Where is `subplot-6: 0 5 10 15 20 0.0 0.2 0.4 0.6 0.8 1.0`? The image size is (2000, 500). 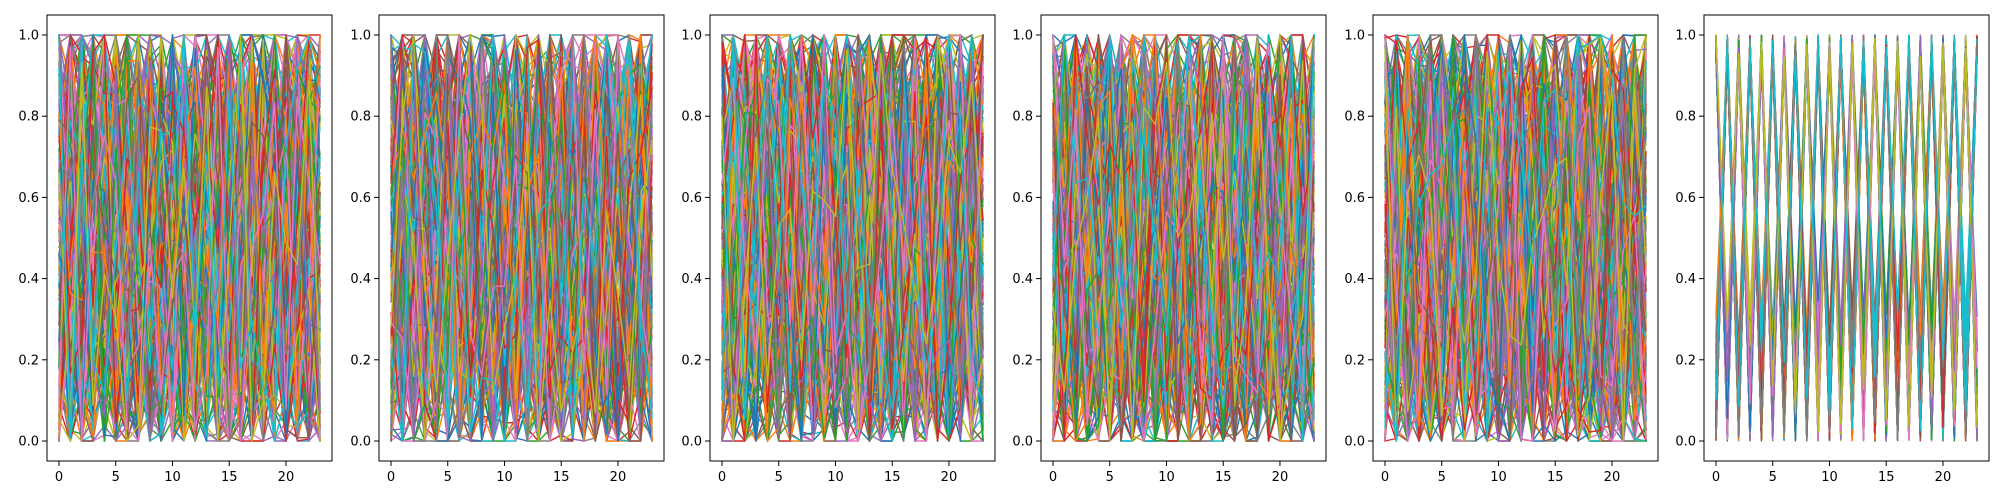 subplot-6: 0 5 10 15 20 0.0 0.2 0.4 0.6 0.8 1.0 is located at coordinates (1832, 249).